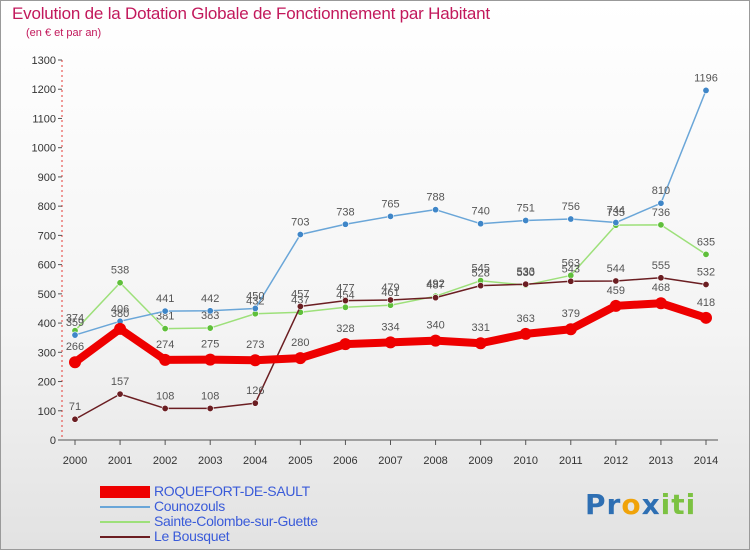 The width and height of the screenshot is (750, 550). What do you see at coordinates (345, 295) in the screenshot?
I see `data-label: 454` at bounding box center [345, 295].